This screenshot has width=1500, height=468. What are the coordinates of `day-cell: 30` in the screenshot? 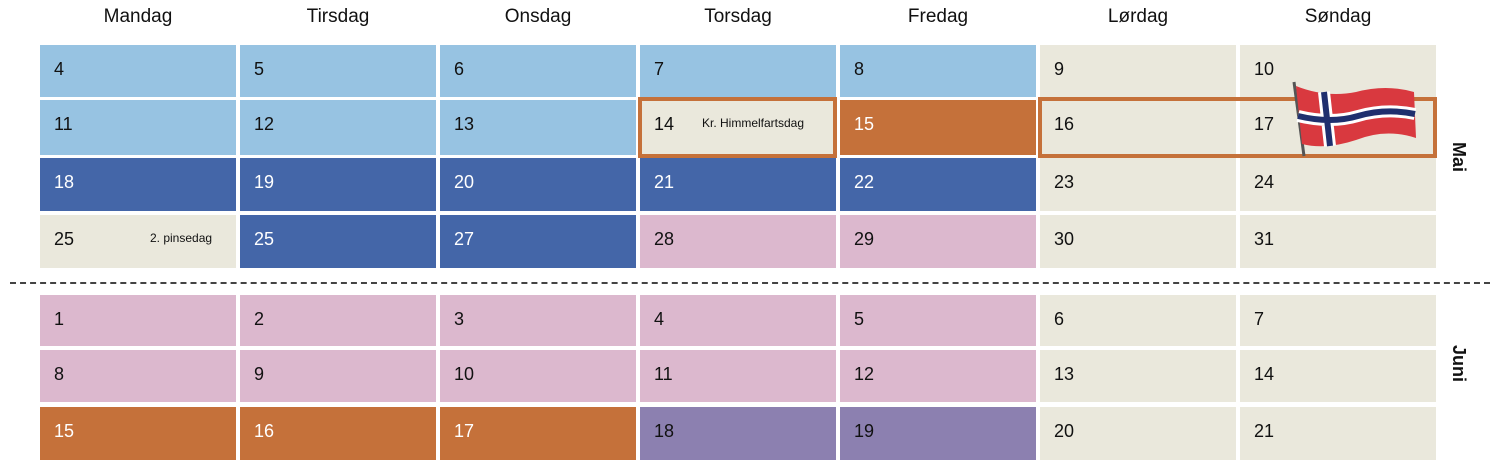 It's located at (1138, 241).